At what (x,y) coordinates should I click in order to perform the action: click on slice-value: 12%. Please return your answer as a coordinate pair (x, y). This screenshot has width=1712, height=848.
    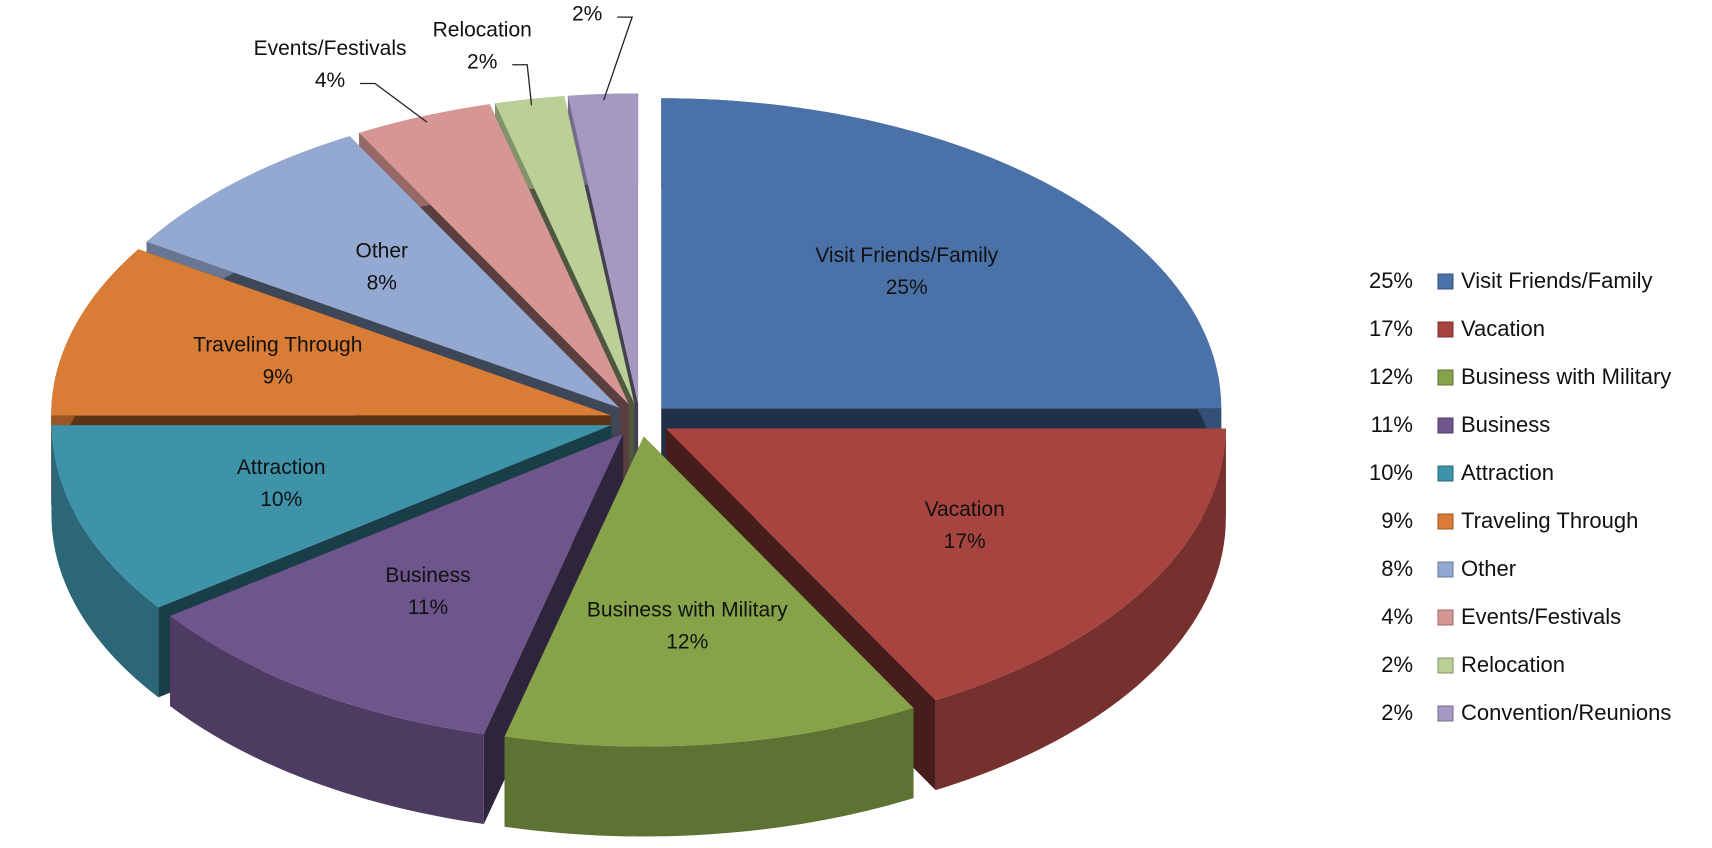
    Looking at the image, I should click on (687, 642).